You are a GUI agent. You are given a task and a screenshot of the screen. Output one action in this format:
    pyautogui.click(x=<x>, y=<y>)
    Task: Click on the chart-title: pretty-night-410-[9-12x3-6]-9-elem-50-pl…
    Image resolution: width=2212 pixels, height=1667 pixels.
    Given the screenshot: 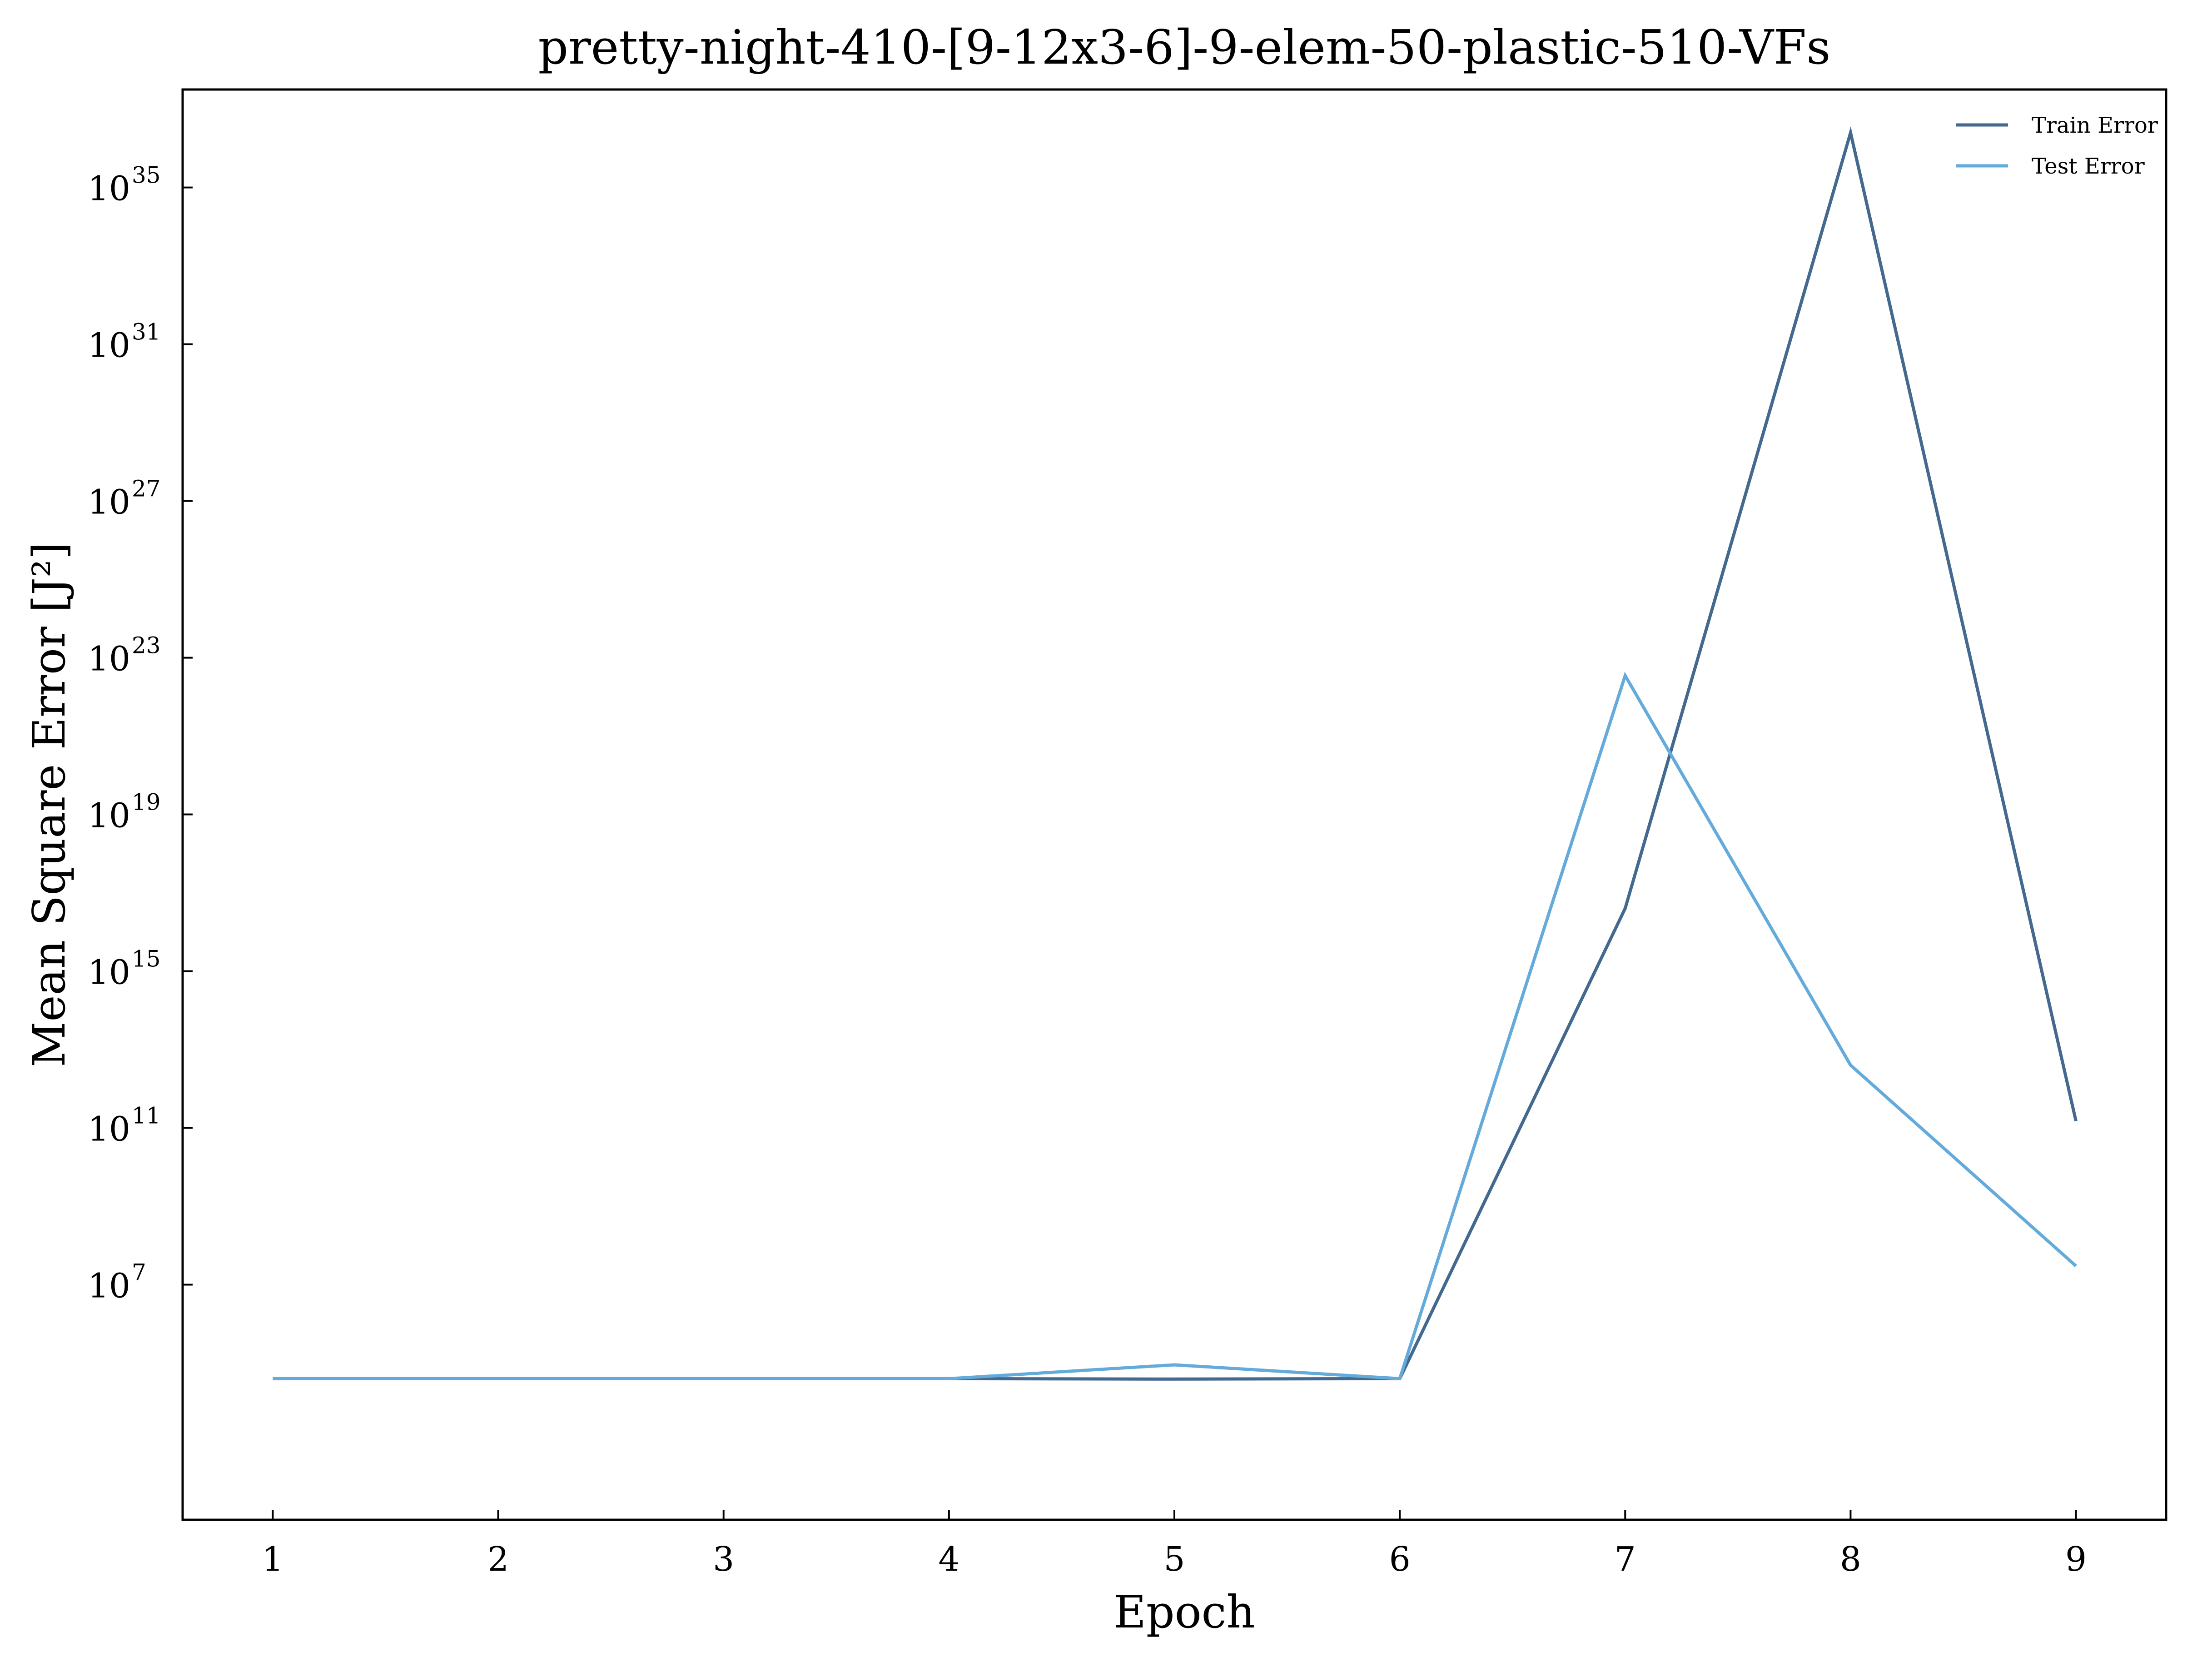 What is the action you would take?
    pyautogui.click(x=1184, y=47)
    